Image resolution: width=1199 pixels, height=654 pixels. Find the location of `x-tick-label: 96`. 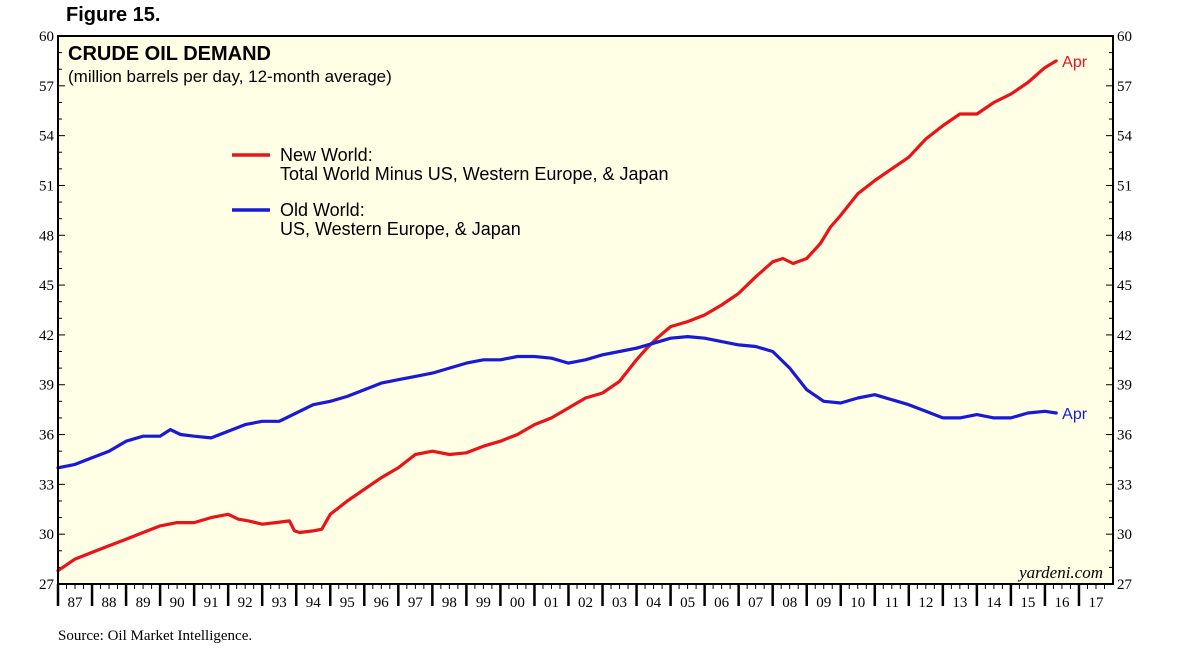

x-tick-label: 96 is located at coordinates (382, 603).